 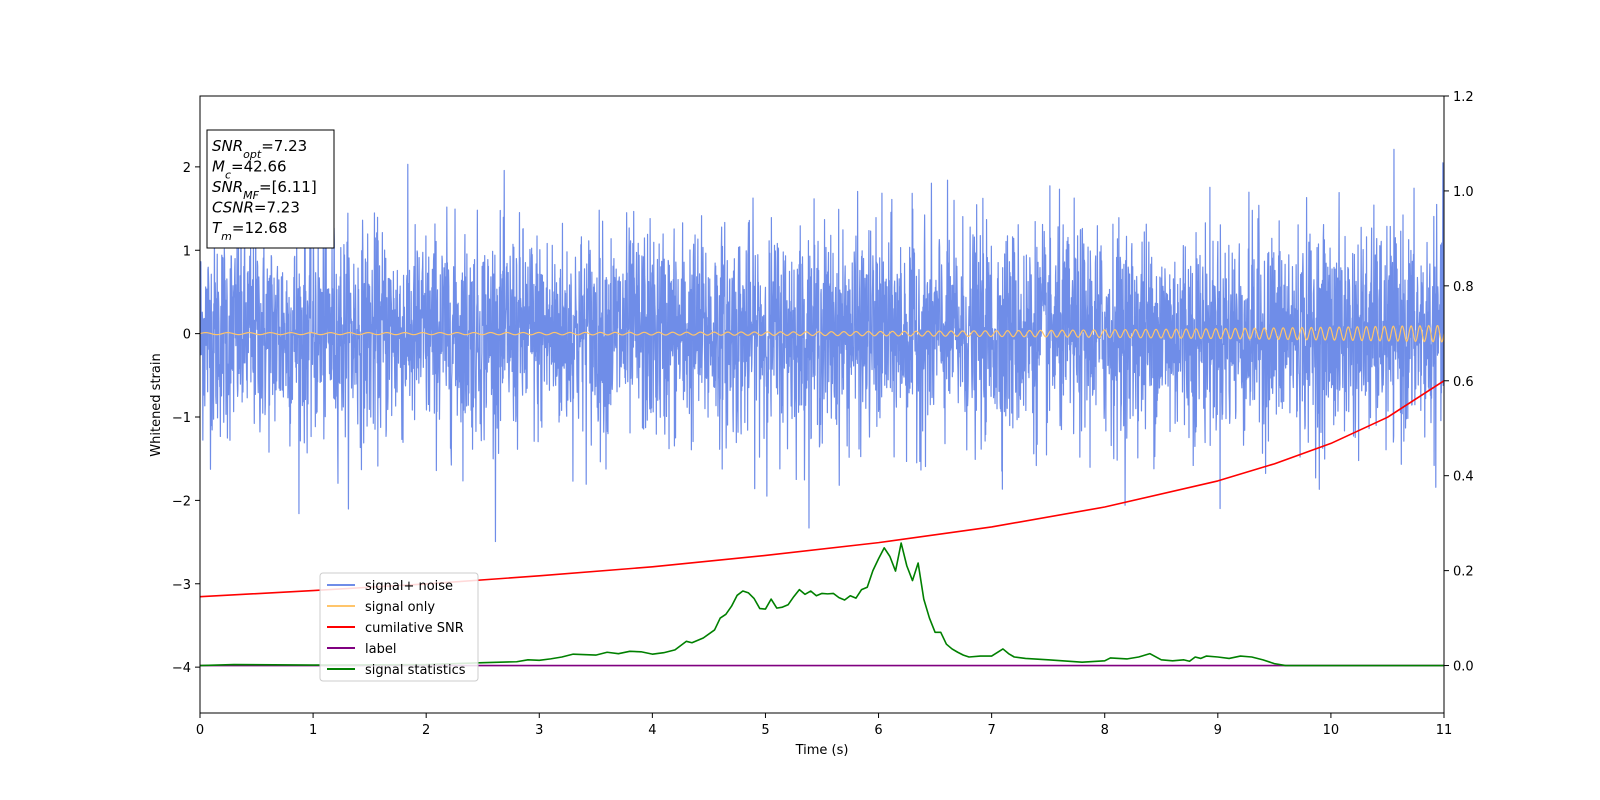 I want to click on y-right-tick-label: 1.2, so click(x=1463, y=97).